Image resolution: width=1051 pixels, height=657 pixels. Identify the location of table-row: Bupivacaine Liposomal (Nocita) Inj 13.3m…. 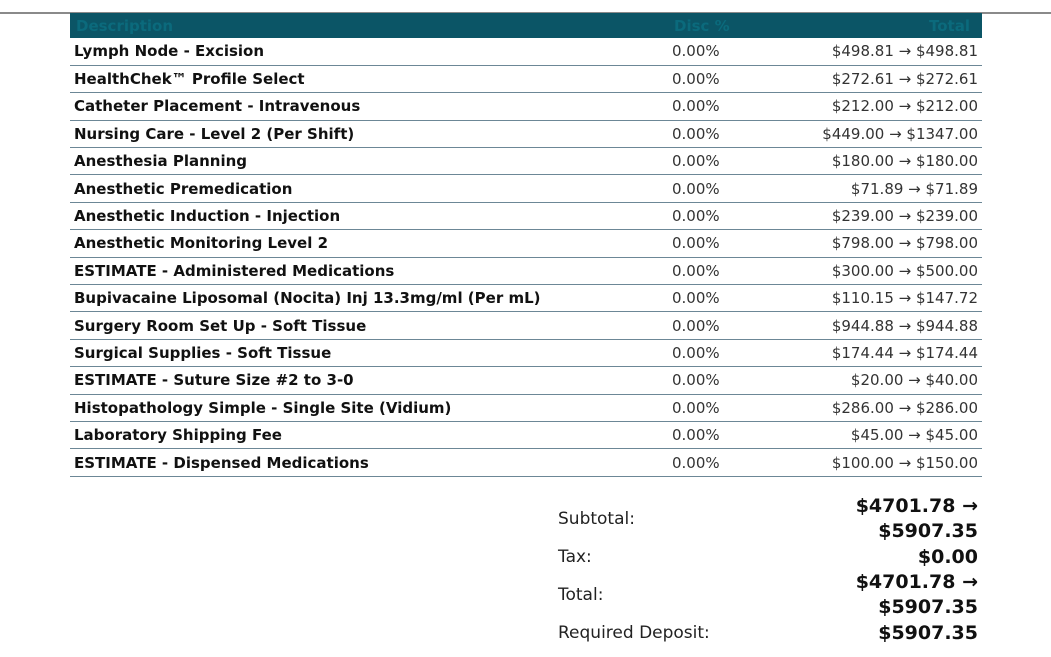
(526, 298).